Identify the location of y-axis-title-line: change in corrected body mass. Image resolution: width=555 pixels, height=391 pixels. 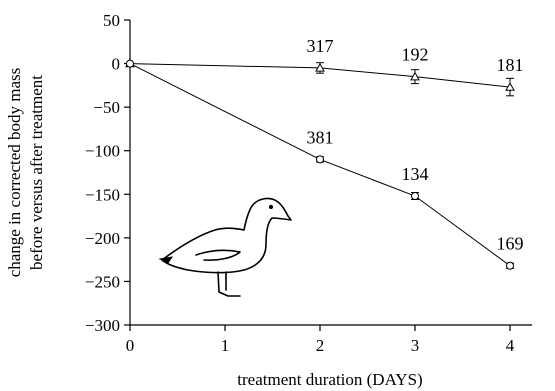
(14, 173).